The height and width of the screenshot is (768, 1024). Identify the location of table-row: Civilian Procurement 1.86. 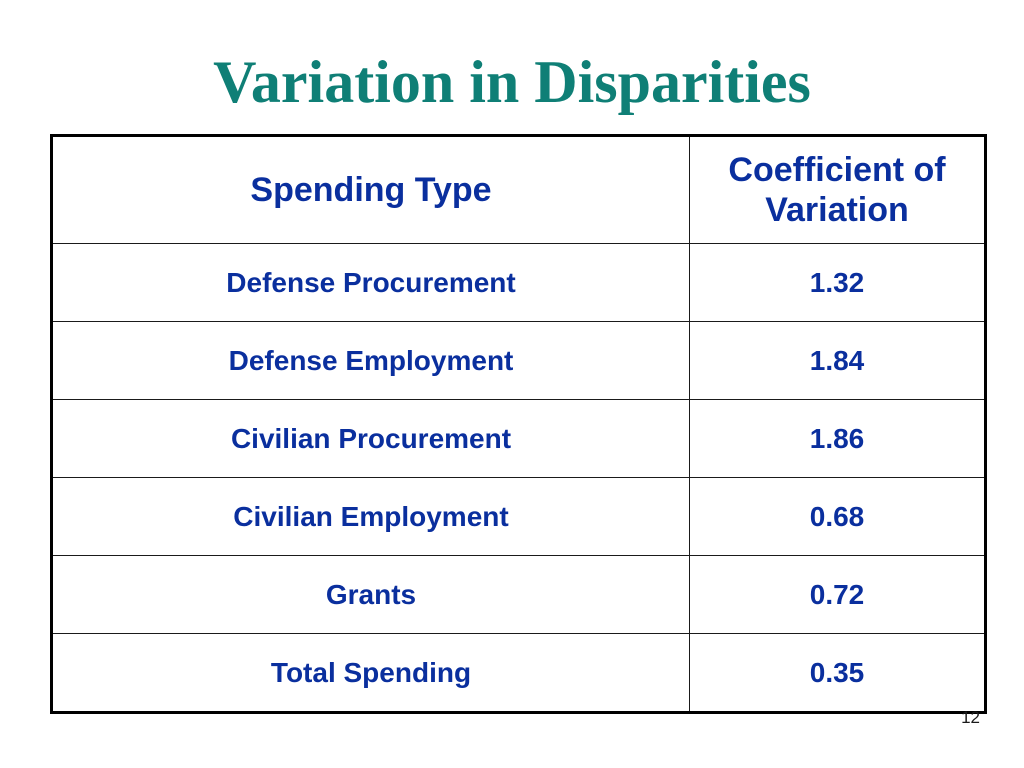
(518, 438).